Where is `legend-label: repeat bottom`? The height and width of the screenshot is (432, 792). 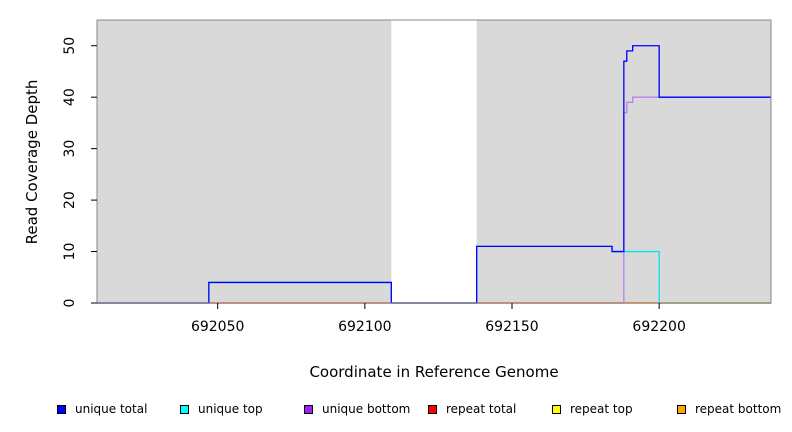 legend-label: repeat bottom is located at coordinates (738, 409).